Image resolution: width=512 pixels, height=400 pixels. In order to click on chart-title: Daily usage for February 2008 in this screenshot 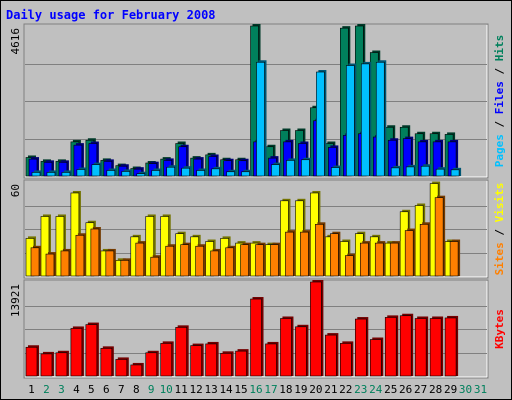, I will do `click(111, 15)`.